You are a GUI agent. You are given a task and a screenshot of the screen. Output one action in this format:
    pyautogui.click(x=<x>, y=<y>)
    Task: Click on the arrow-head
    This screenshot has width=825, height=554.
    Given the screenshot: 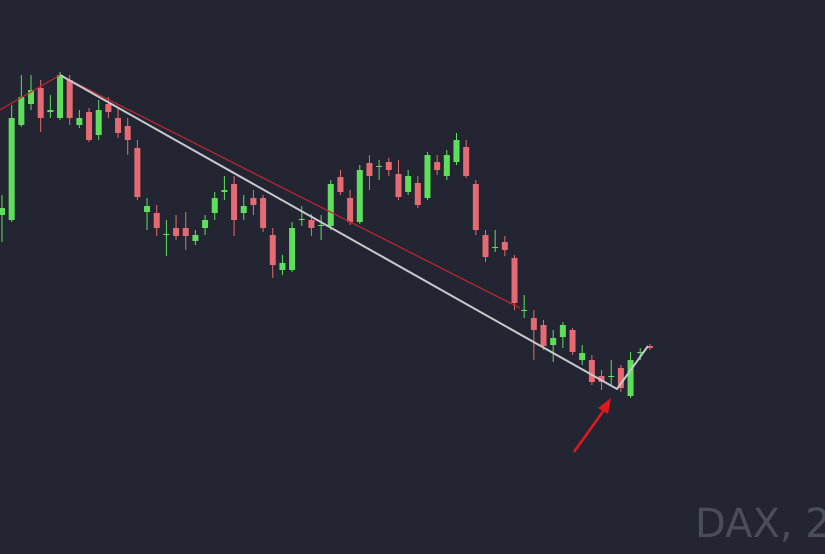 What is the action you would take?
    pyautogui.click(x=604, y=406)
    